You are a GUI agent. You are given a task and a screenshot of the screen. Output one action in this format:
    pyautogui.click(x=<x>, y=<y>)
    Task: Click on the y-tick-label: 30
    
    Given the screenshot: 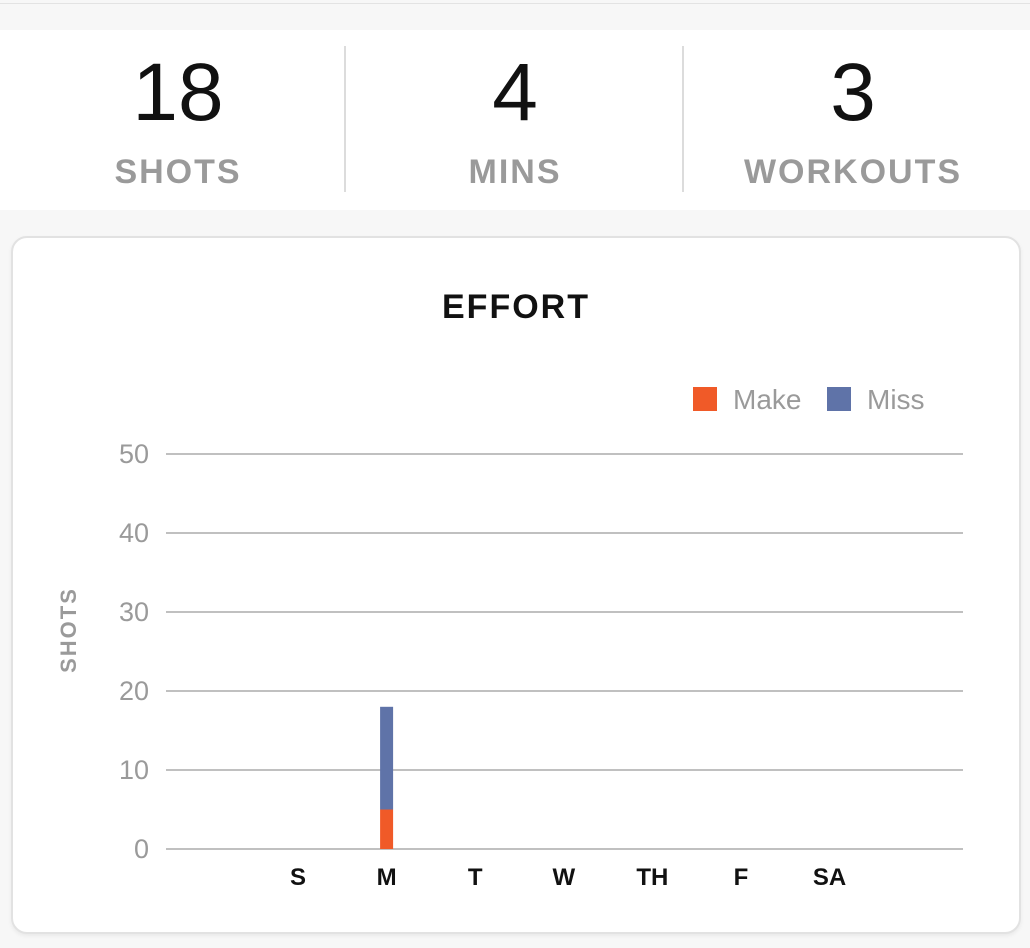 What is the action you would take?
    pyautogui.click(x=134, y=612)
    